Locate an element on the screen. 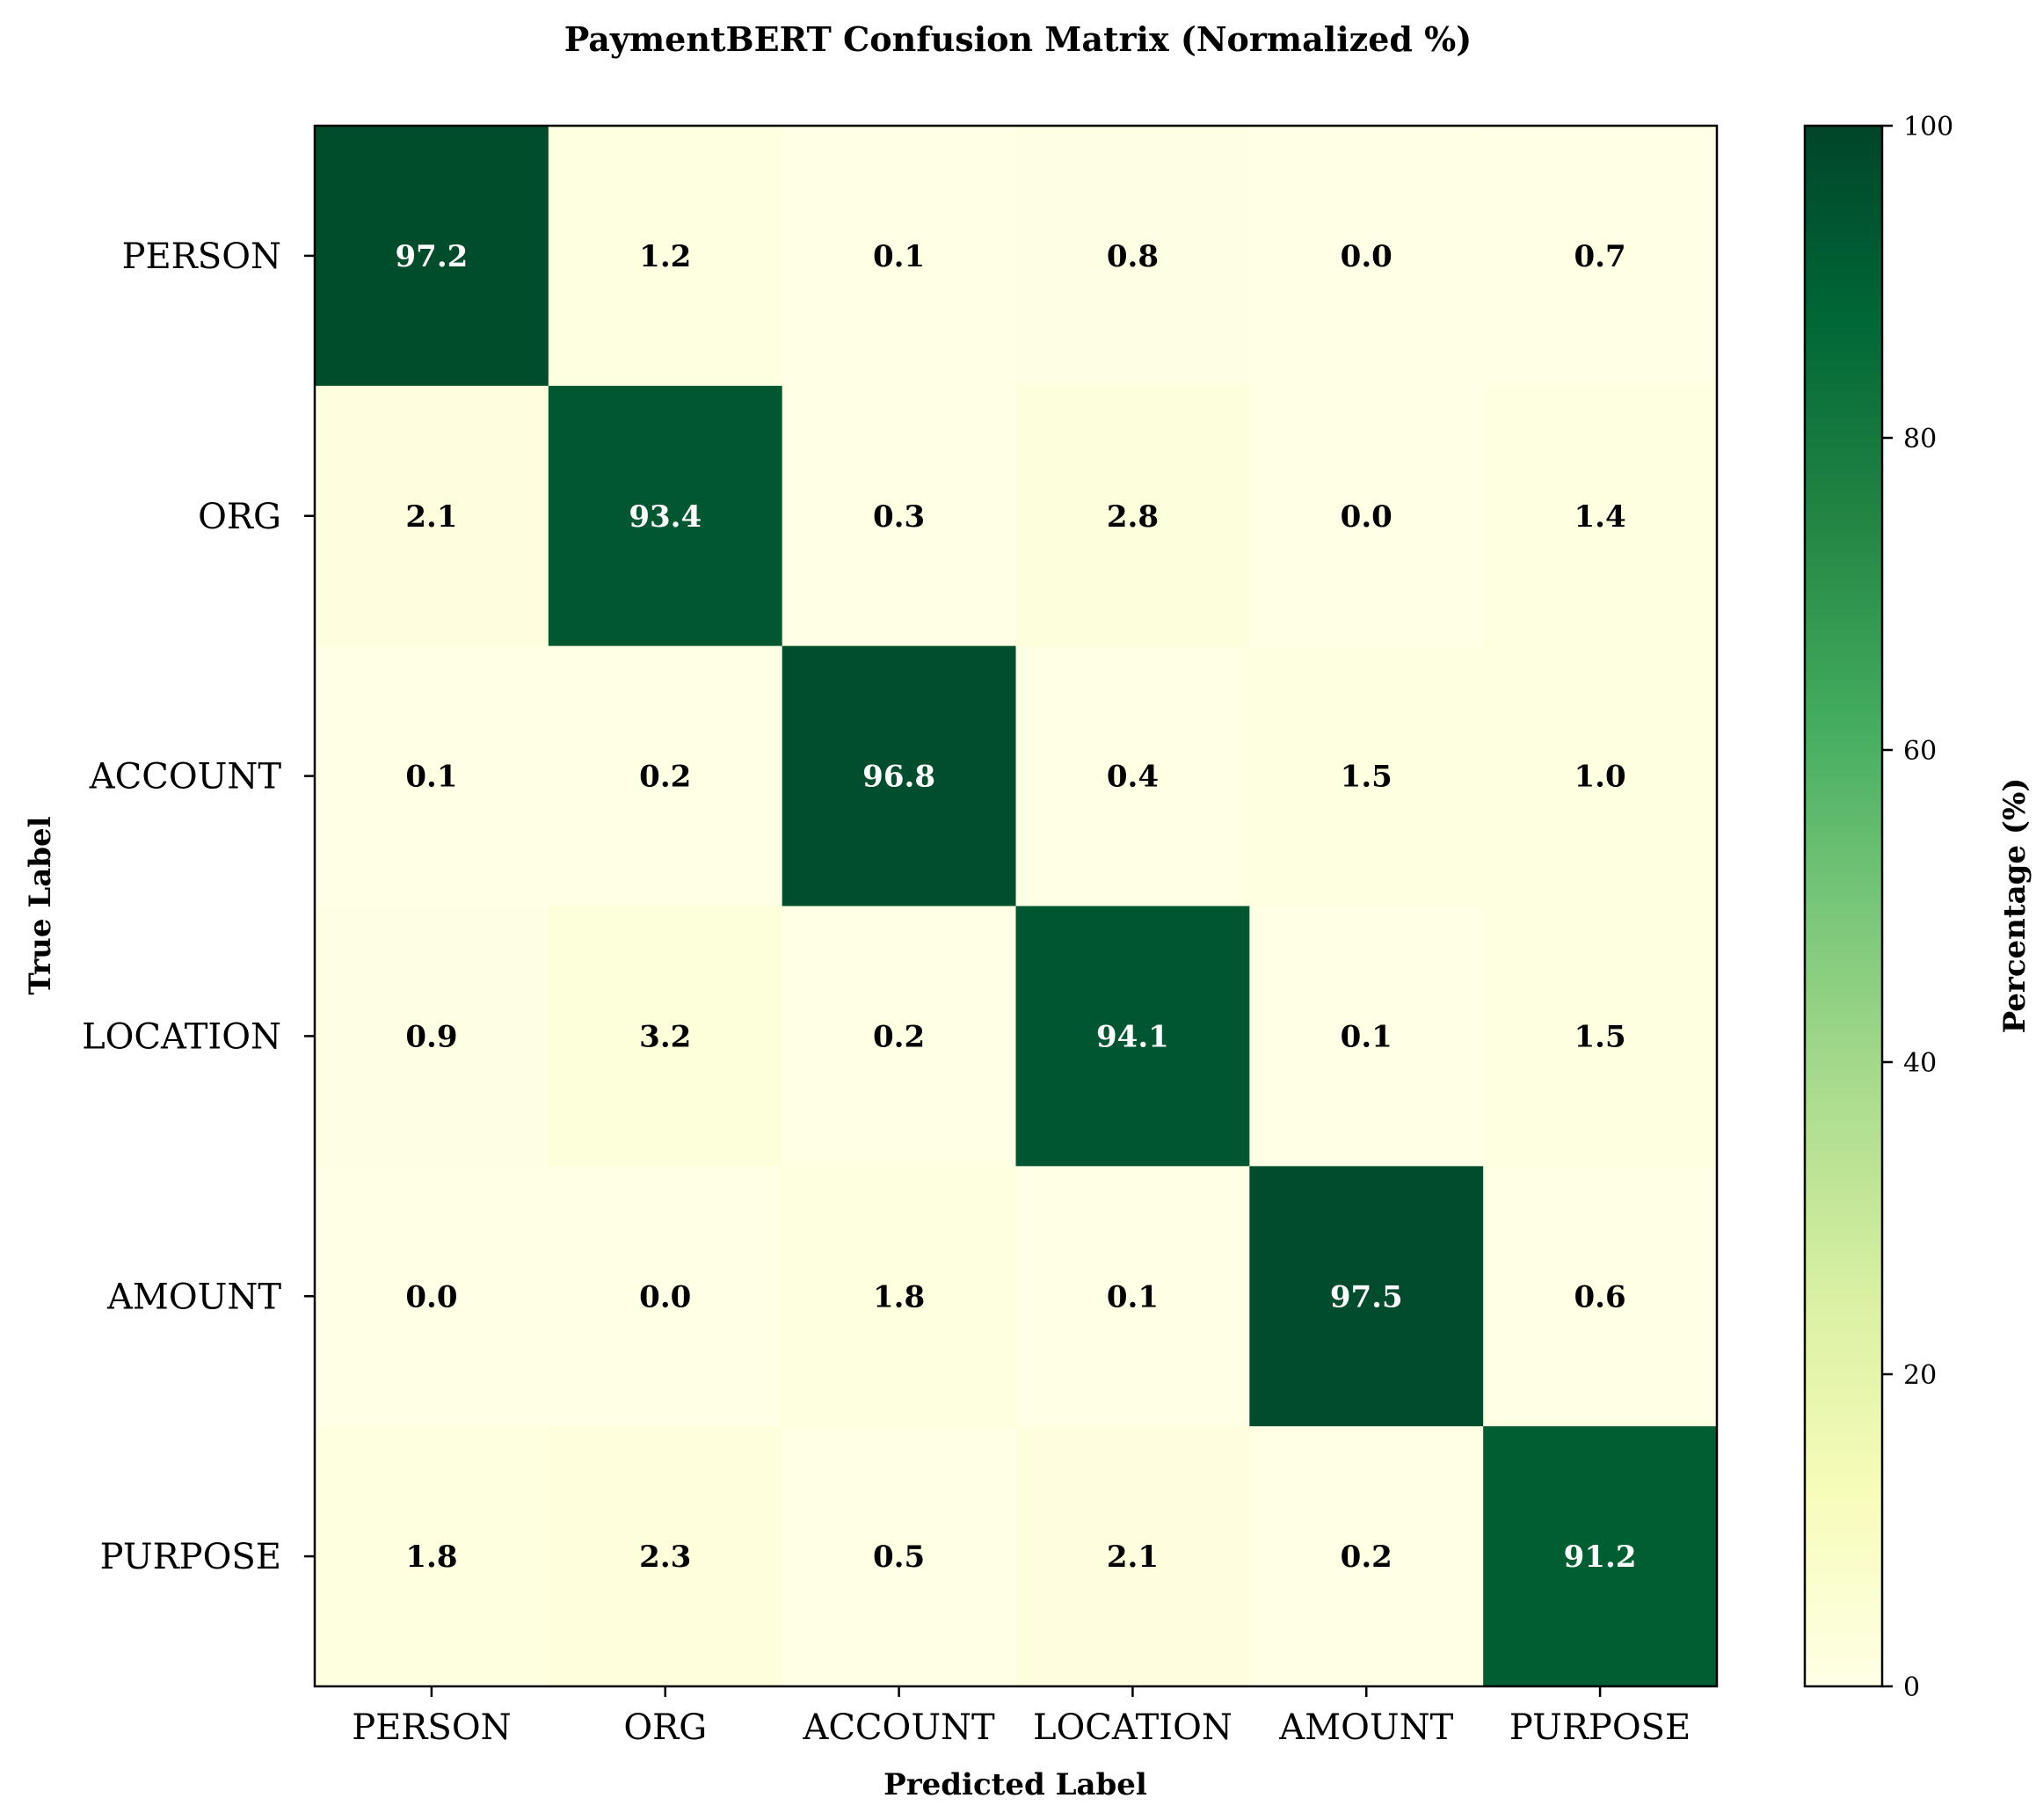 Image resolution: width=2036 pixels, height=1820 pixels. heatmap-cell-location-account is located at coordinates (899, 1036).